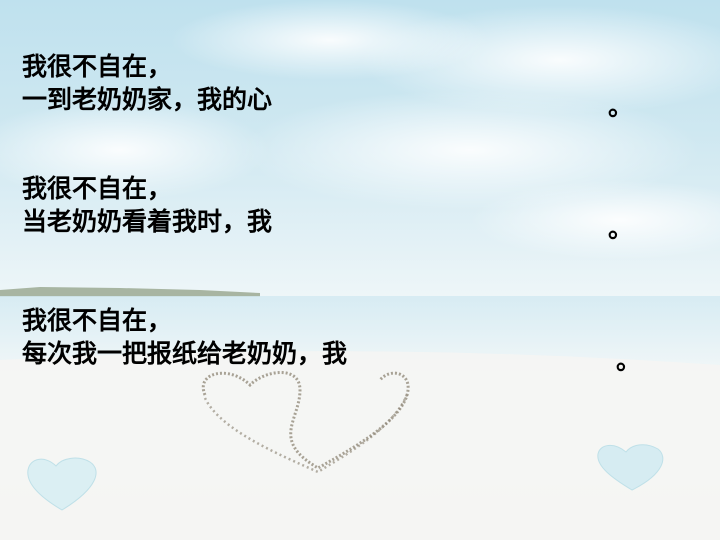  I want to click on stanza-3: 我很不自在， 每次我一把报纸给老奶奶，我, so click(184, 337).